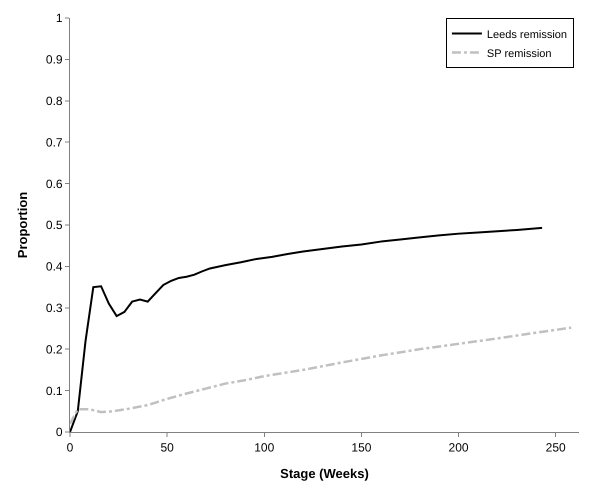 The width and height of the screenshot is (604, 502). What do you see at coordinates (54, 183) in the screenshot?
I see `y-tick-label: 0.6` at bounding box center [54, 183].